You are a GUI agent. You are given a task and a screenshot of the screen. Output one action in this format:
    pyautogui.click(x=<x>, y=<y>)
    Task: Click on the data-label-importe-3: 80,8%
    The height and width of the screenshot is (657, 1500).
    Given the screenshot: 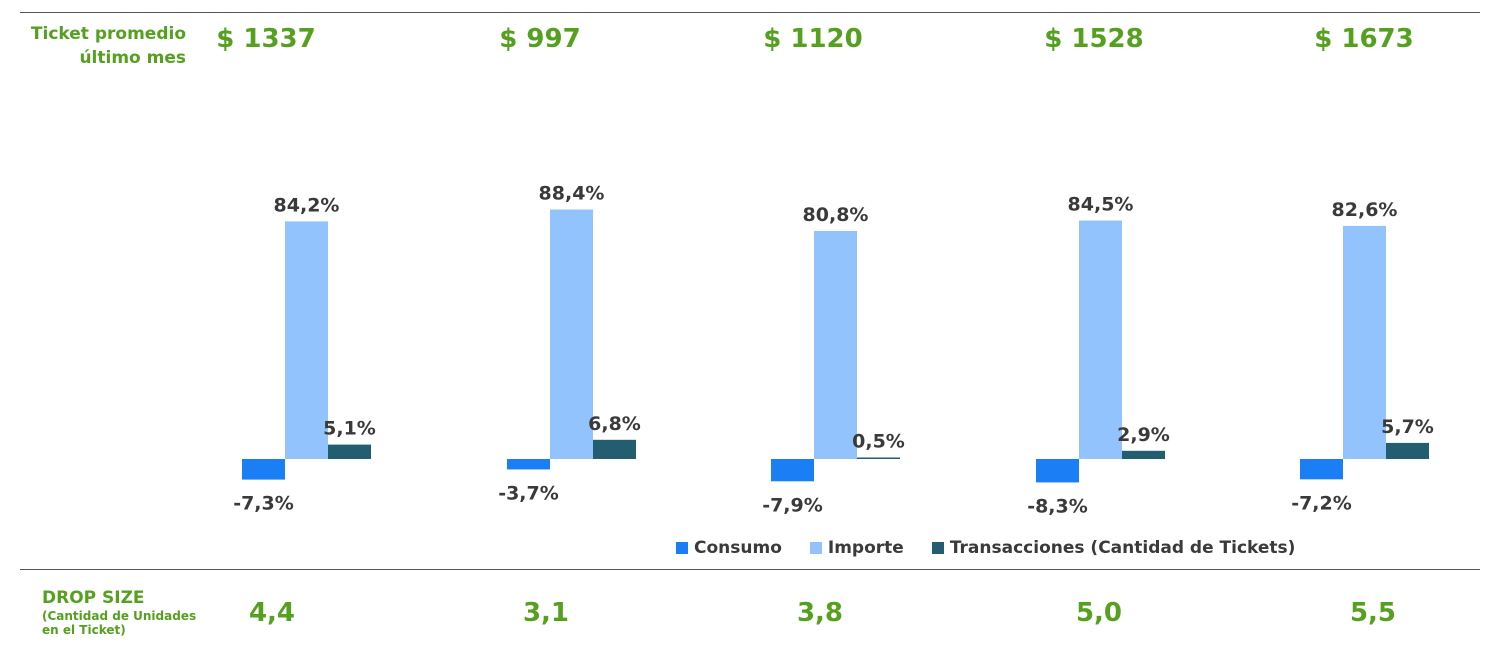 What is the action you would take?
    pyautogui.click(x=836, y=215)
    